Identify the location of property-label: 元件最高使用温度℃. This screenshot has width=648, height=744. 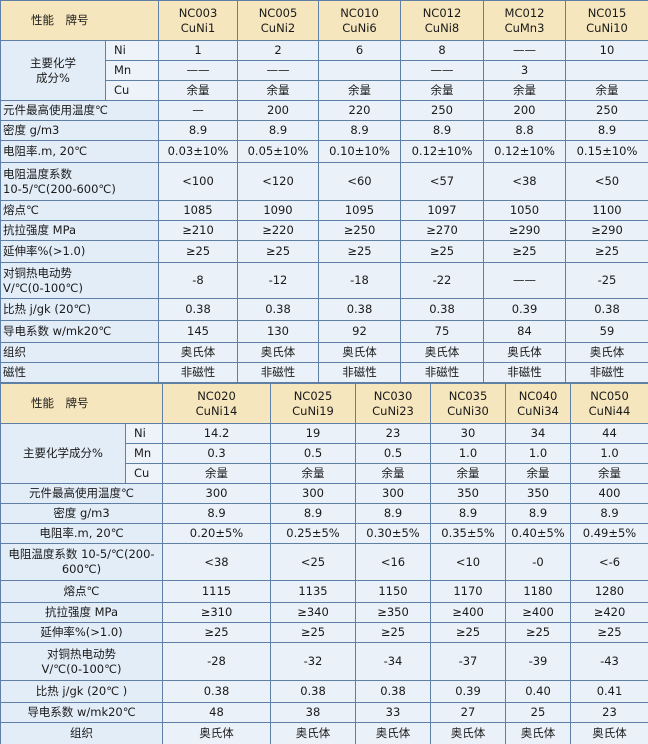
(81, 493).